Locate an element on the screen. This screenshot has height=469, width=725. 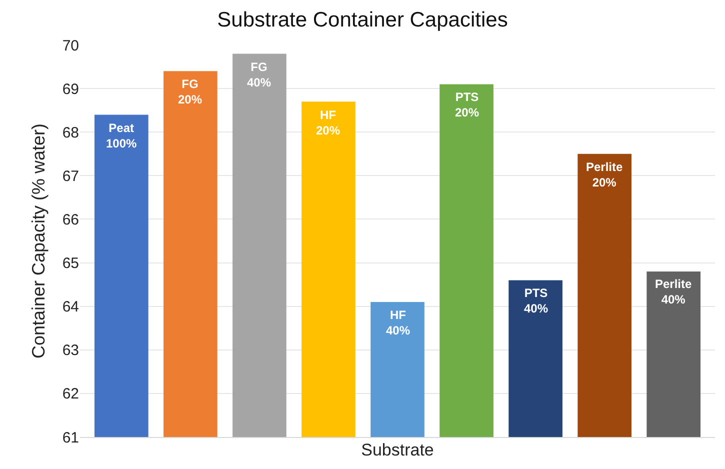
x-tick-label: PTS 20% is located at coordinates (467, 105).